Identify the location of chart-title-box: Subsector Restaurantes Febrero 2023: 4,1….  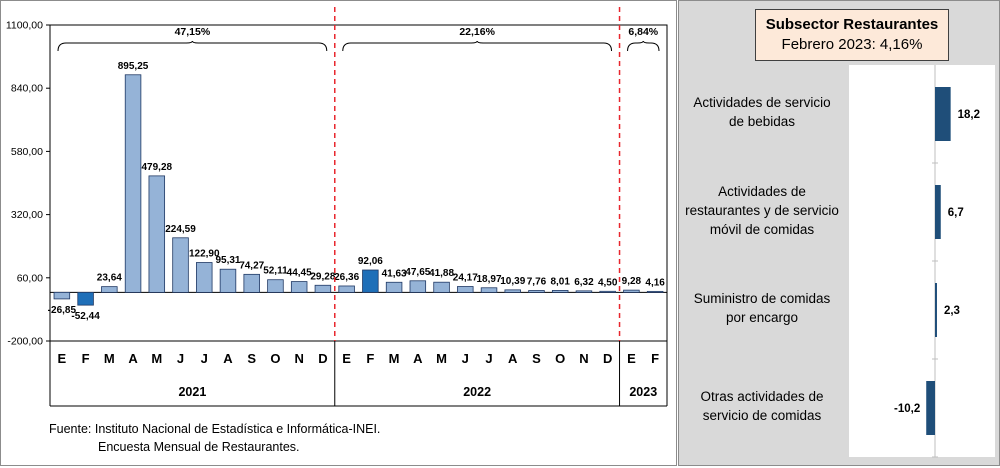
(852, 35).